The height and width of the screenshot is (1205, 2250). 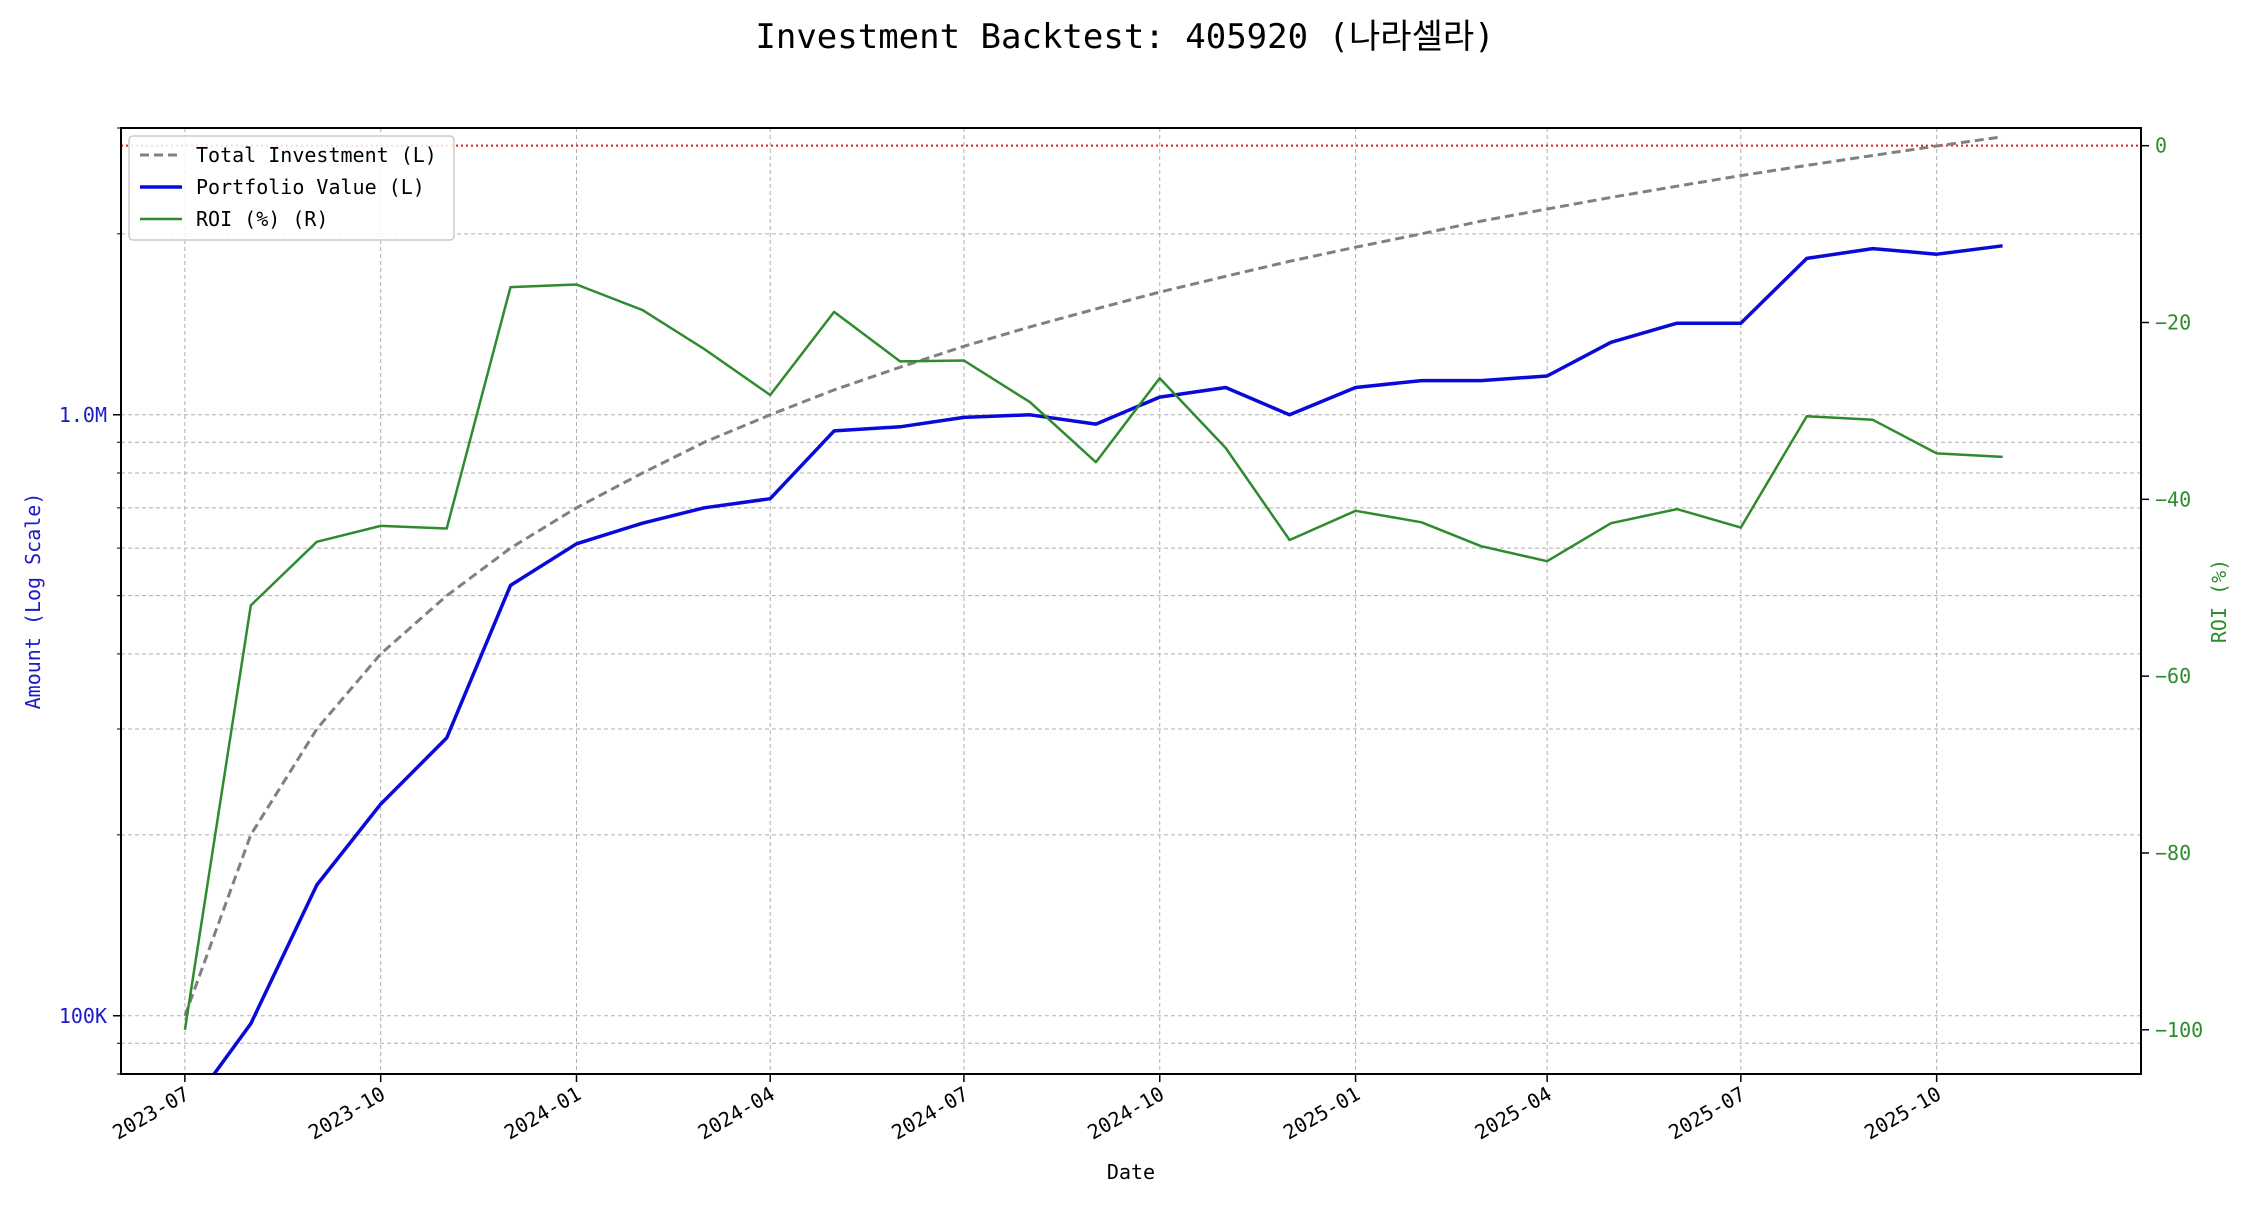 I want to click on legend-label-total-investment: Total Investment (L), so click(x=316, y=155).